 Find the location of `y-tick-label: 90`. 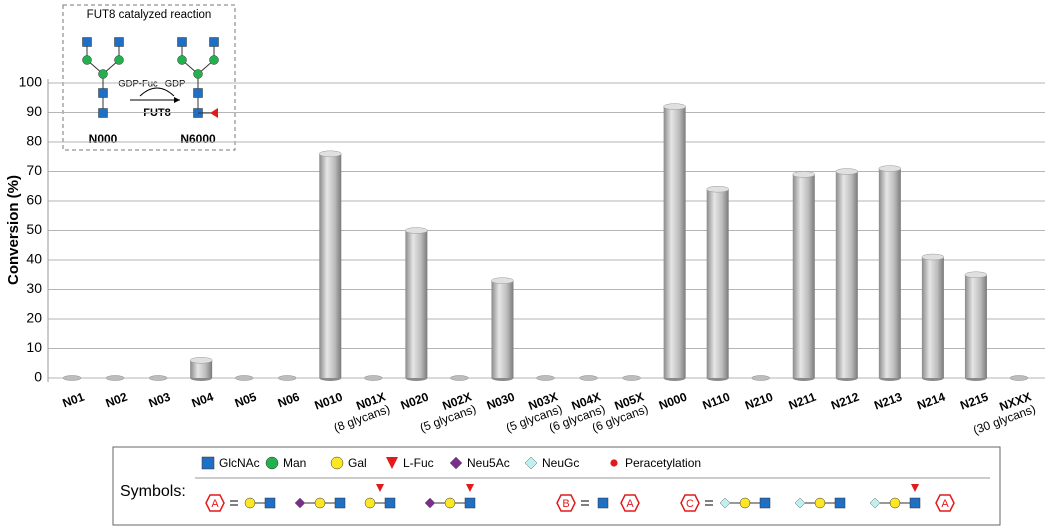

y-tick-label: 90 is located at coordinates (34, 111).